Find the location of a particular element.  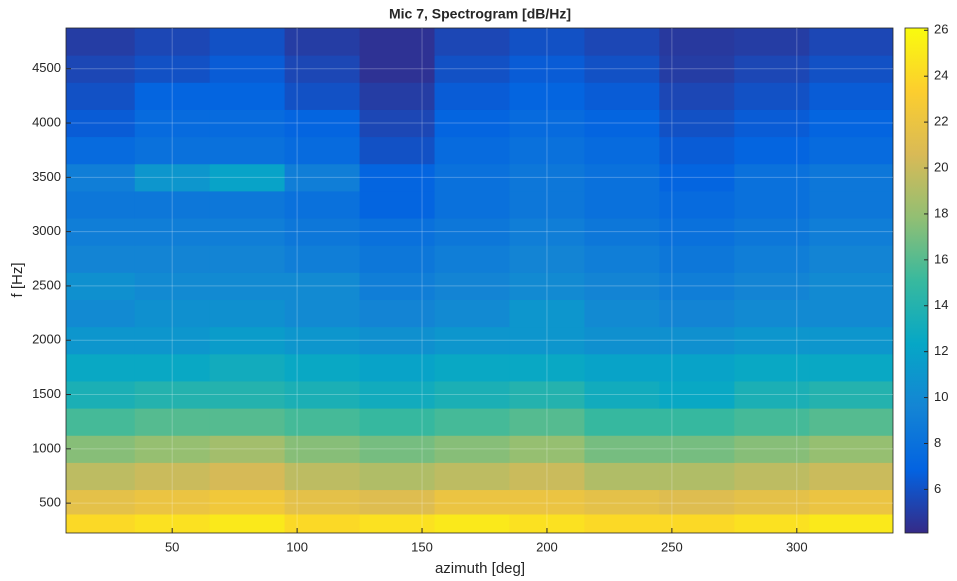

y-tick-label: 2500 is located at coordinates (46, 284).